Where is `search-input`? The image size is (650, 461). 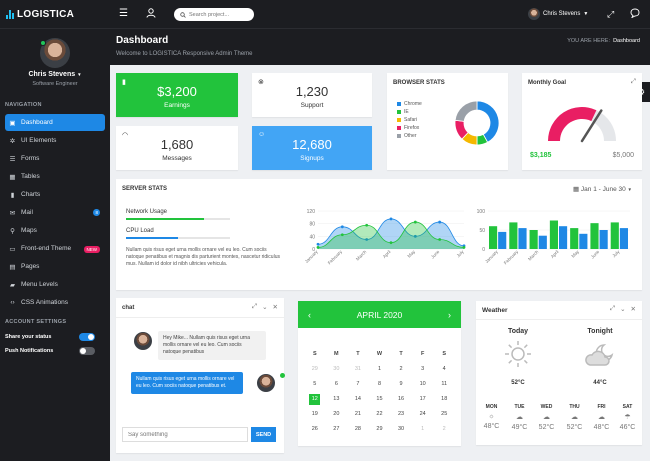
search-input is located at coordinates (220, 14).